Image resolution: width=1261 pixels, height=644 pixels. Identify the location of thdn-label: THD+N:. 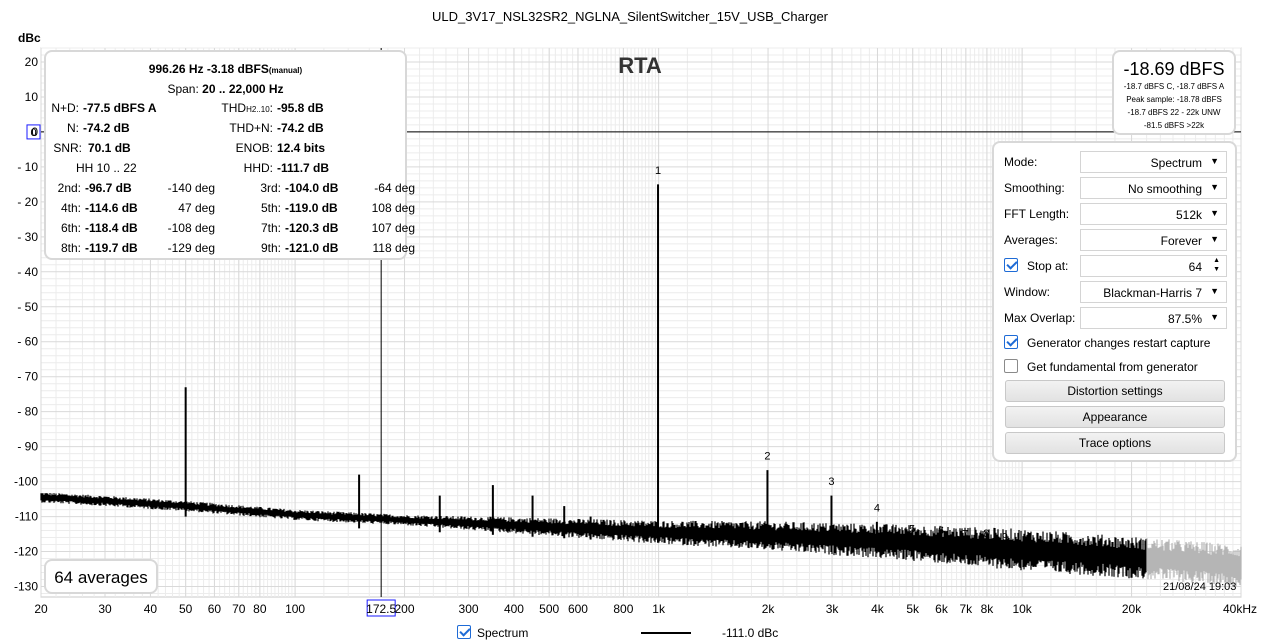
(251, 128).